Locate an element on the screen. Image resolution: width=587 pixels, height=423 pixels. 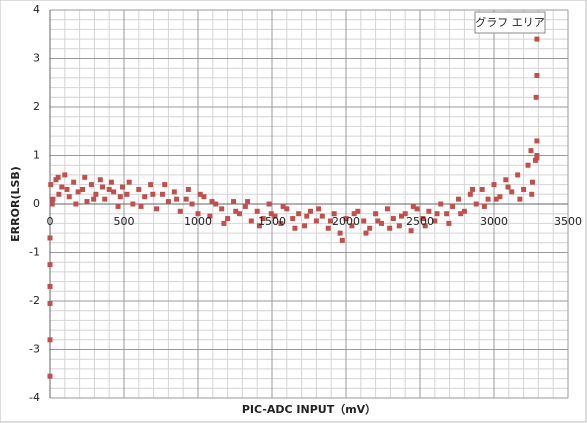
y-tick-label: -2 is located at coordinates (34, 300).